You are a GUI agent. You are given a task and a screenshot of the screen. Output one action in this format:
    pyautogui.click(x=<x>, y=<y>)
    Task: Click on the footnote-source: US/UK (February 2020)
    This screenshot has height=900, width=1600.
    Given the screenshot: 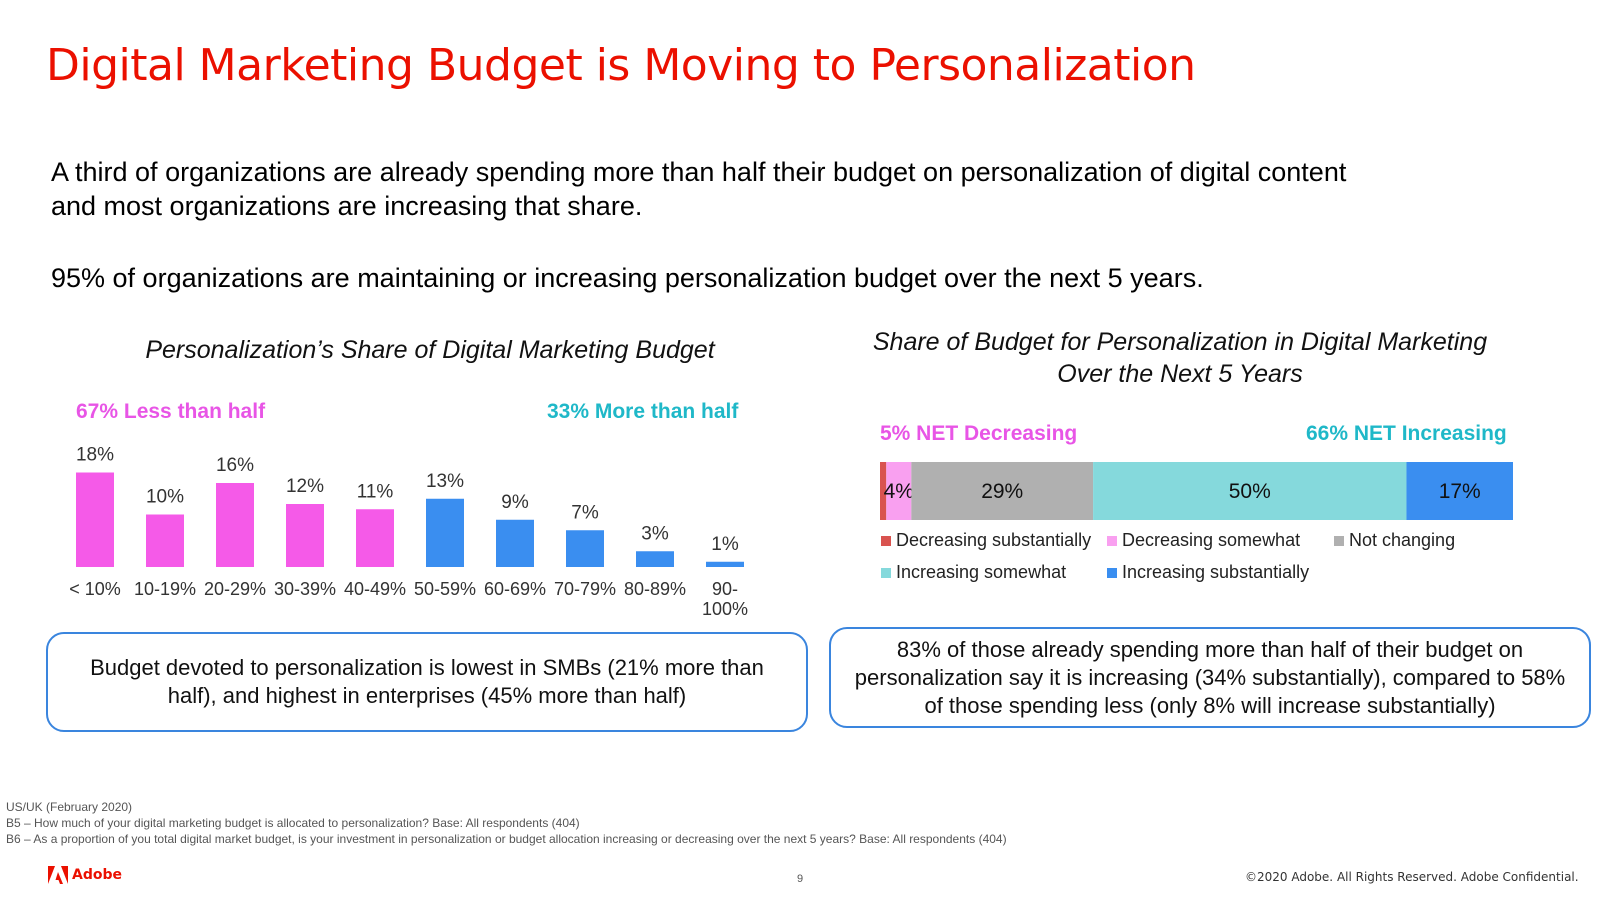 What is the action you would take?
    pyautogui.click(x=69, y=807)
    